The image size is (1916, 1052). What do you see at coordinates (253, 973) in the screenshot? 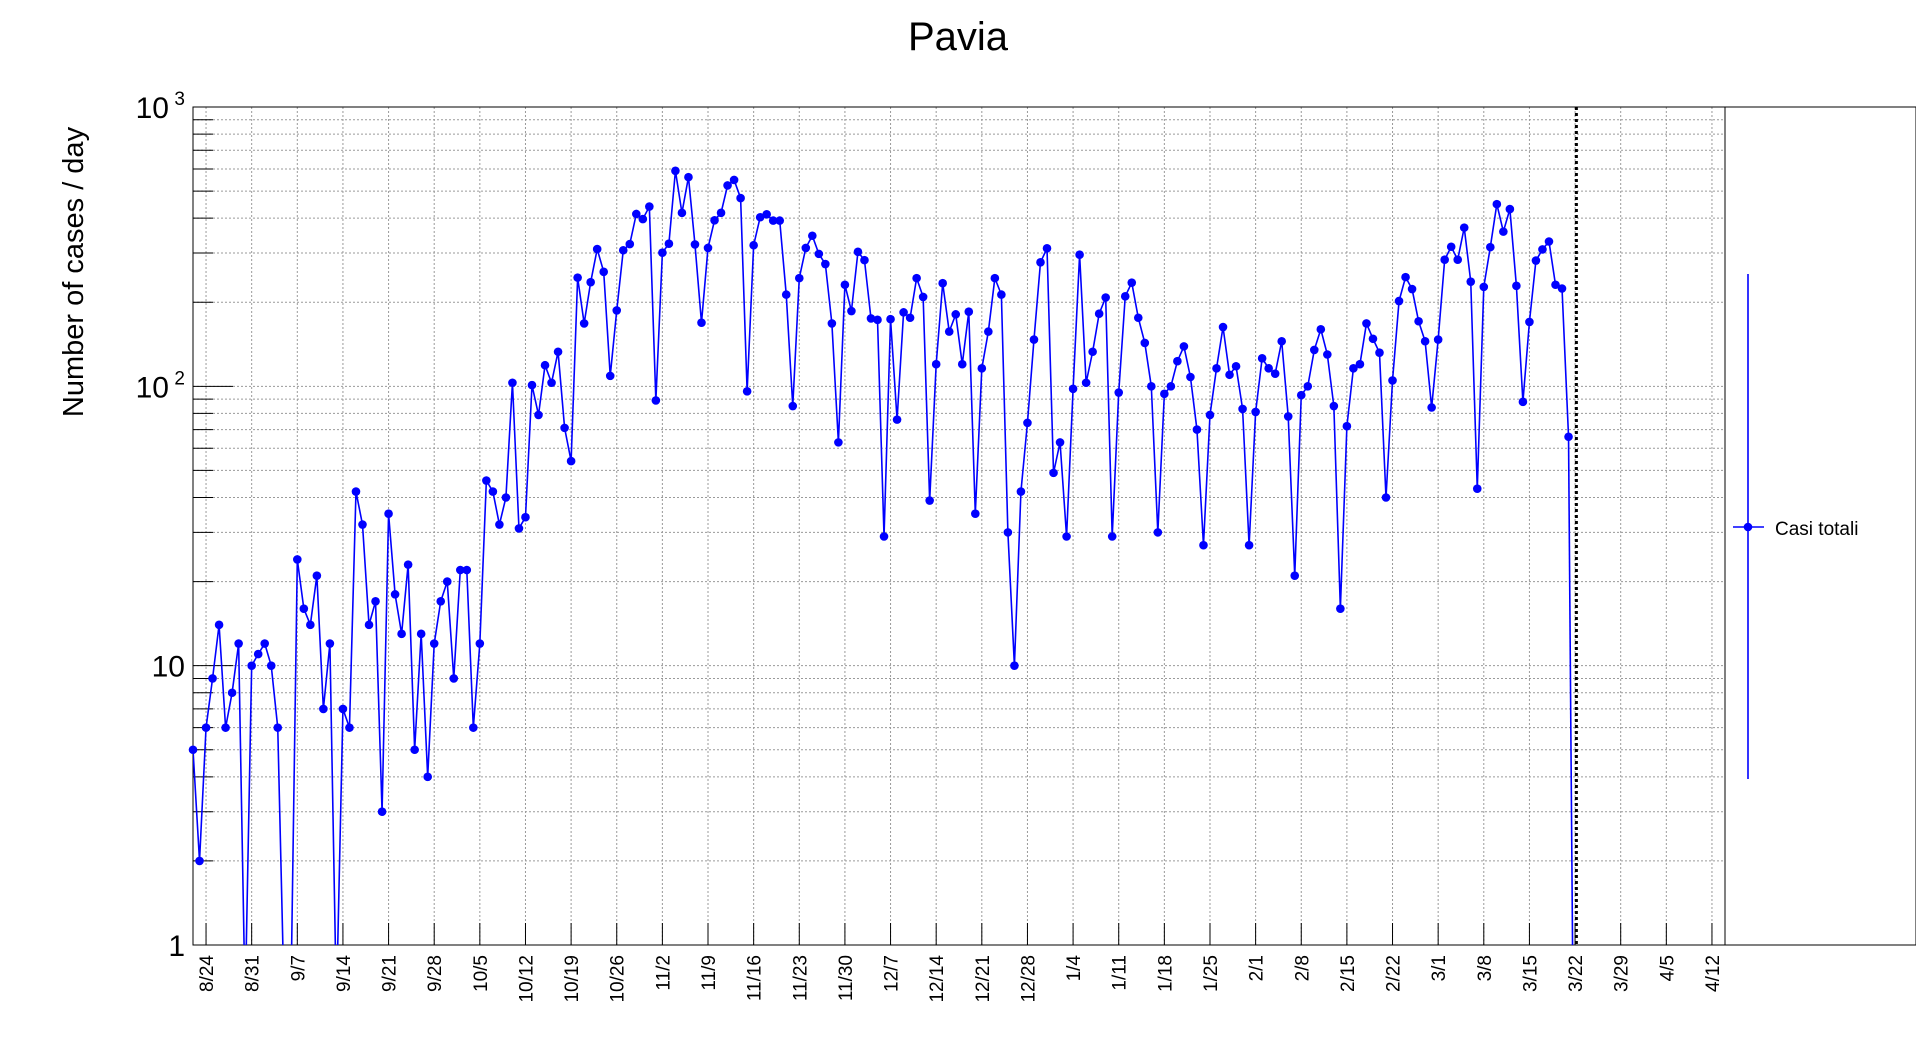
I see `x-tick-label: 8/31` at bounding box center [253, 973].